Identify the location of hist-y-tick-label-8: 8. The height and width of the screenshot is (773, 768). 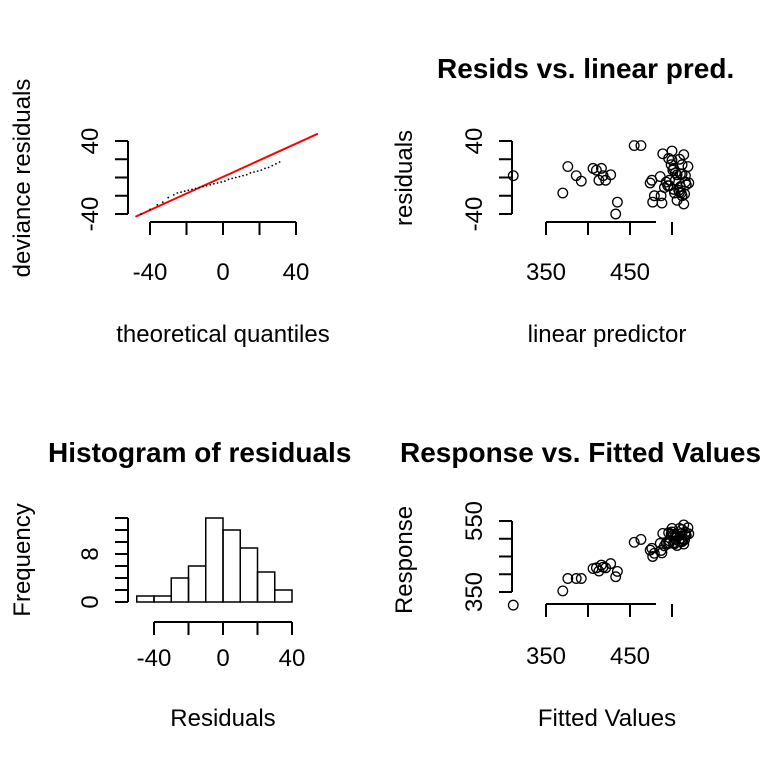
(90, 553).